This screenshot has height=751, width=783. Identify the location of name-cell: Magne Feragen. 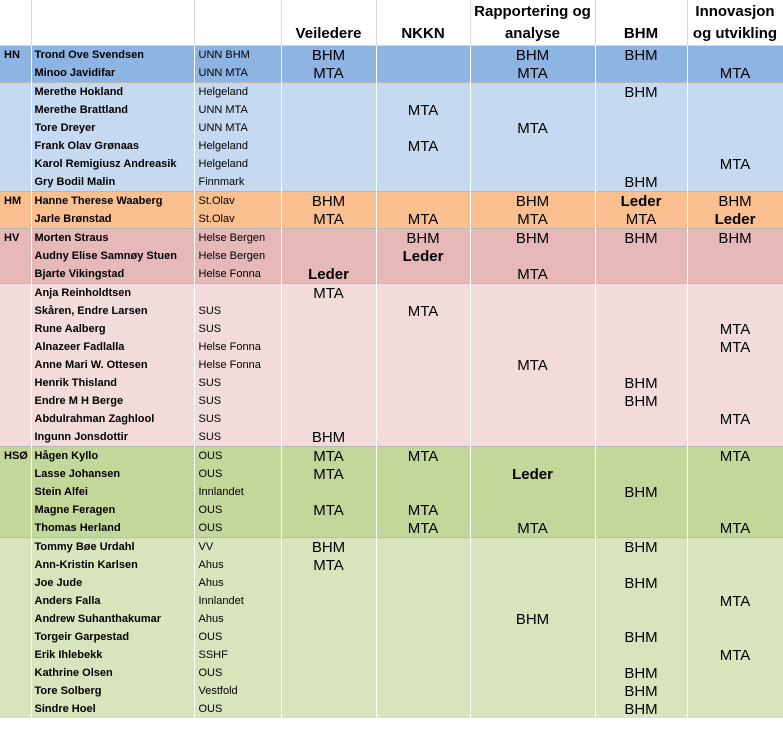
(113, 510).